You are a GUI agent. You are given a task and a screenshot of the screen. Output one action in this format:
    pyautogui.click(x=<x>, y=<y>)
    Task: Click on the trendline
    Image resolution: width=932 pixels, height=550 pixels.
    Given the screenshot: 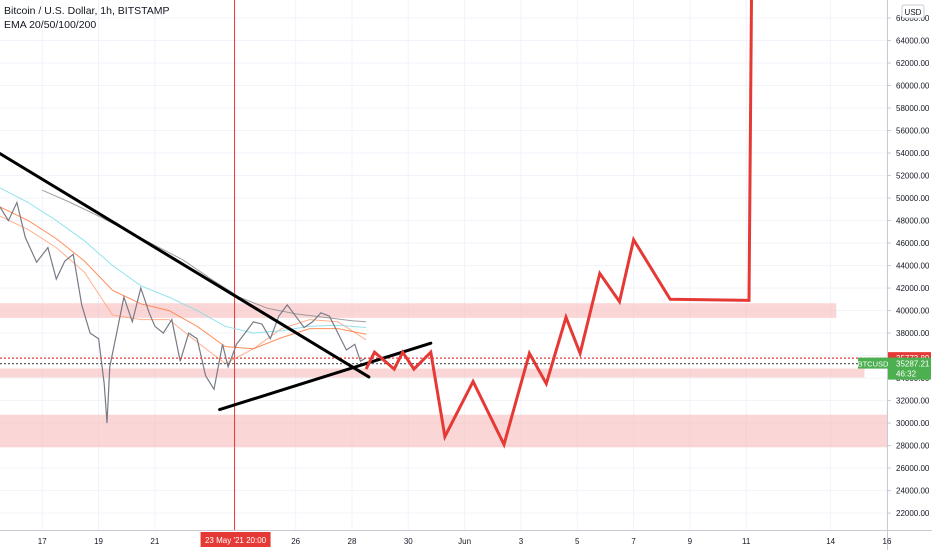 What is the action you would take?
    pyautogui.click(x=325, y=376)
    